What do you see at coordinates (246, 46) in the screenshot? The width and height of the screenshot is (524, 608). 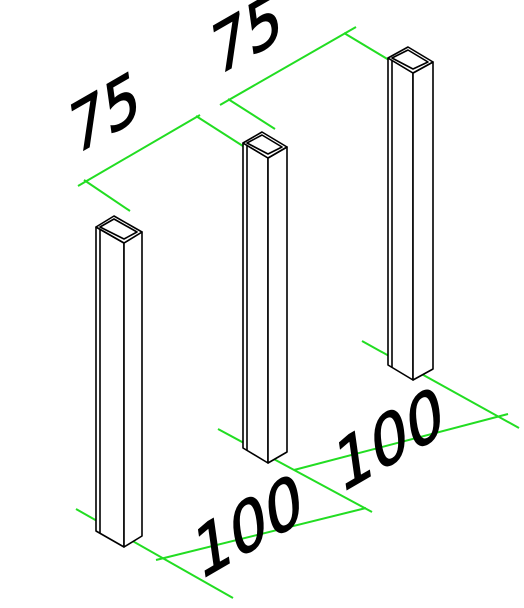 I see `dim-75-right-label: 75` at bounding box center [246, 46].